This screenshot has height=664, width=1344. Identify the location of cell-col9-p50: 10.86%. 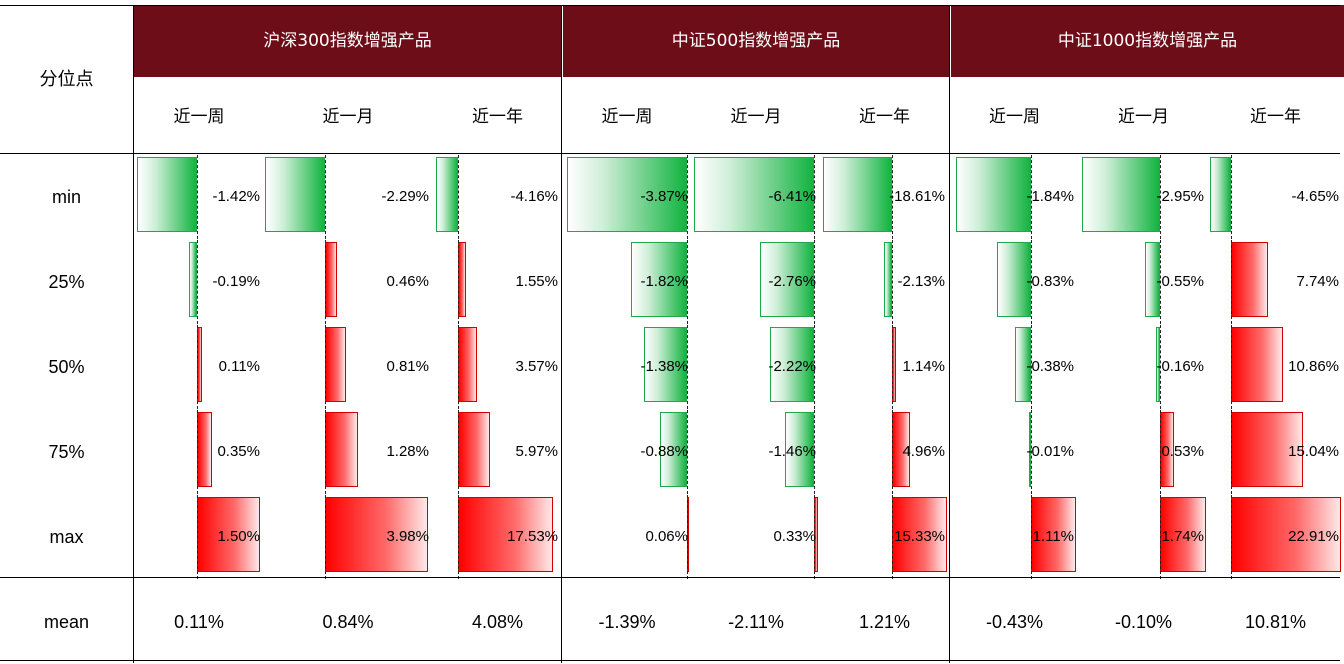
(1275, 367).